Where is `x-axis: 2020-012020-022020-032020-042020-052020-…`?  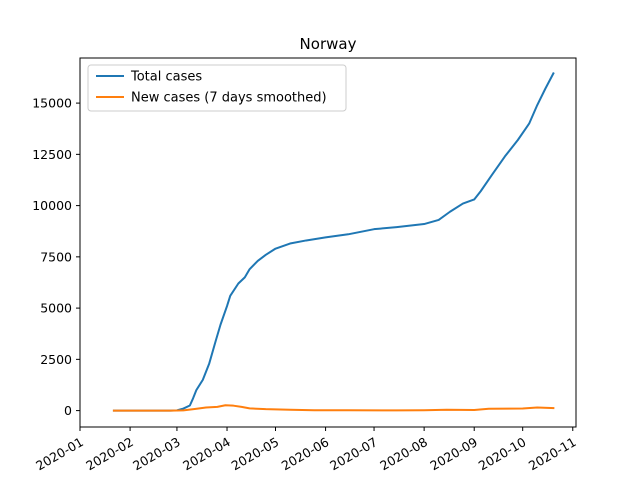 x-axis: 2020-012020-022020-032020-042020-052020-… is located at coordinates (306, 450).